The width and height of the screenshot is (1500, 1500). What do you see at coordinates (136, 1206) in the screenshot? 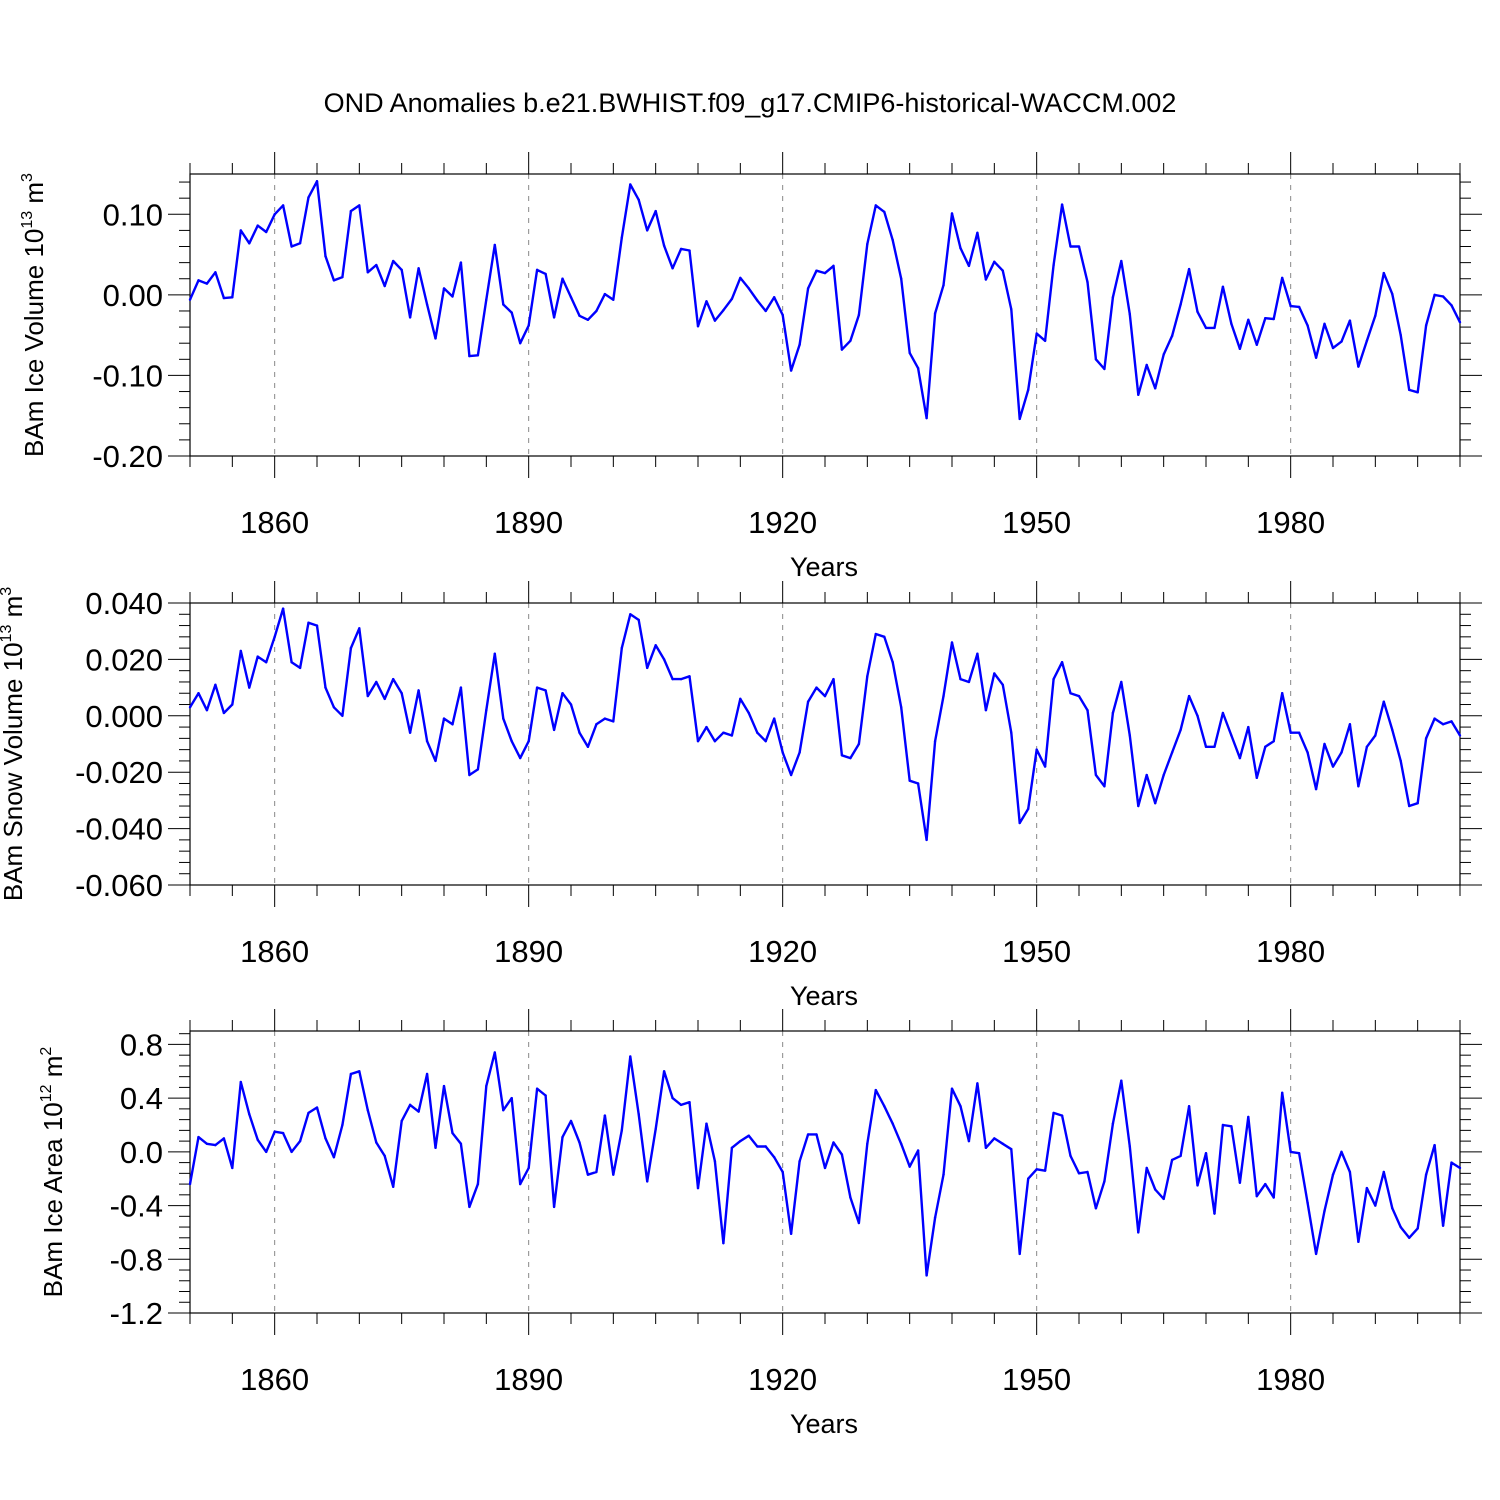
I see `y-tick-label: -0.4` at bounding box center [136, 1206].